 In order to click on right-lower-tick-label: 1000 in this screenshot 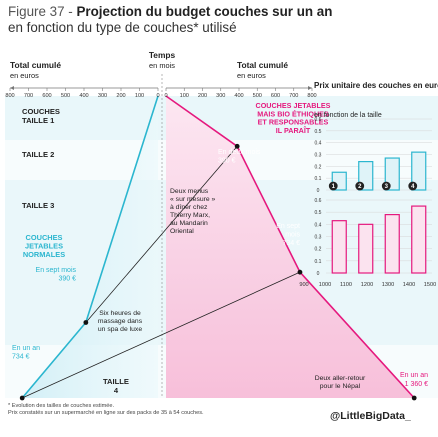, I will do `click(325, 285)`.